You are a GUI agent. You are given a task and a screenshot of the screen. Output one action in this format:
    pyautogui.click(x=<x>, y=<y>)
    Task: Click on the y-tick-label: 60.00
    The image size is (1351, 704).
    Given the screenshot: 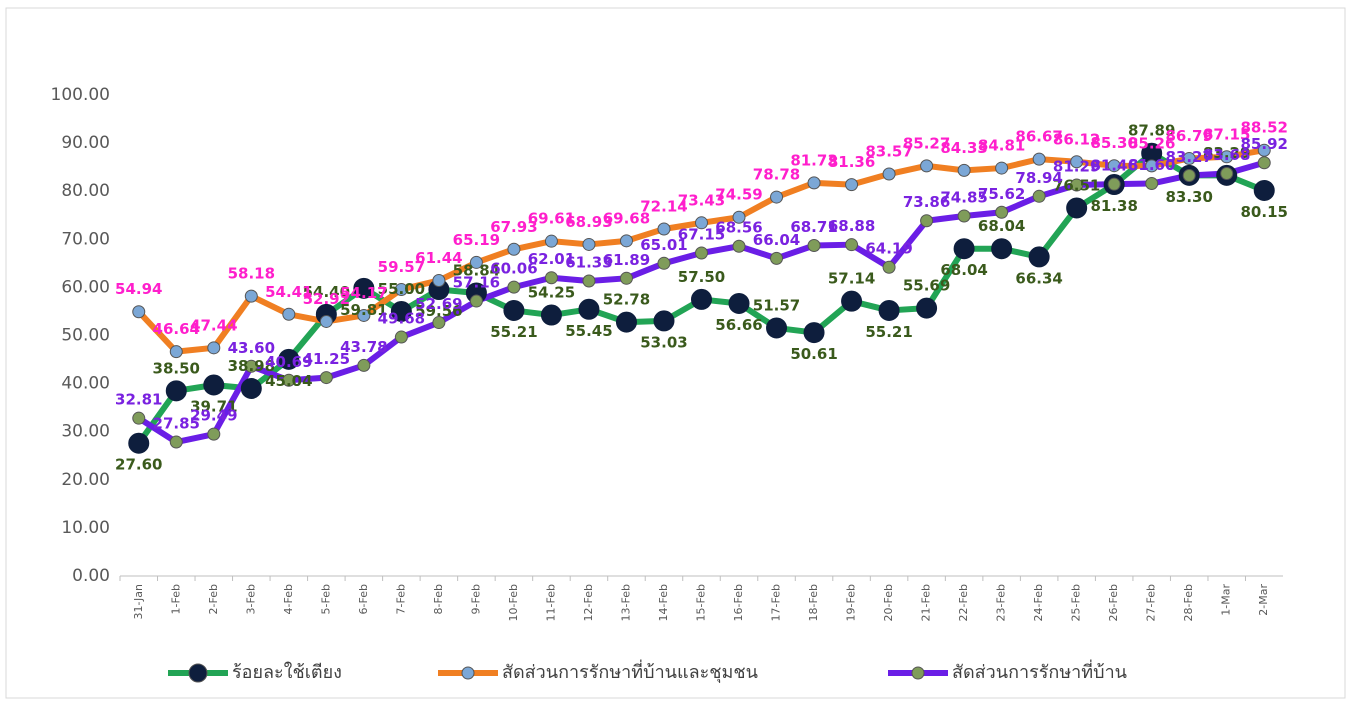 What is the action you would take?
    pyautogui.click(x=85, y=287)
    